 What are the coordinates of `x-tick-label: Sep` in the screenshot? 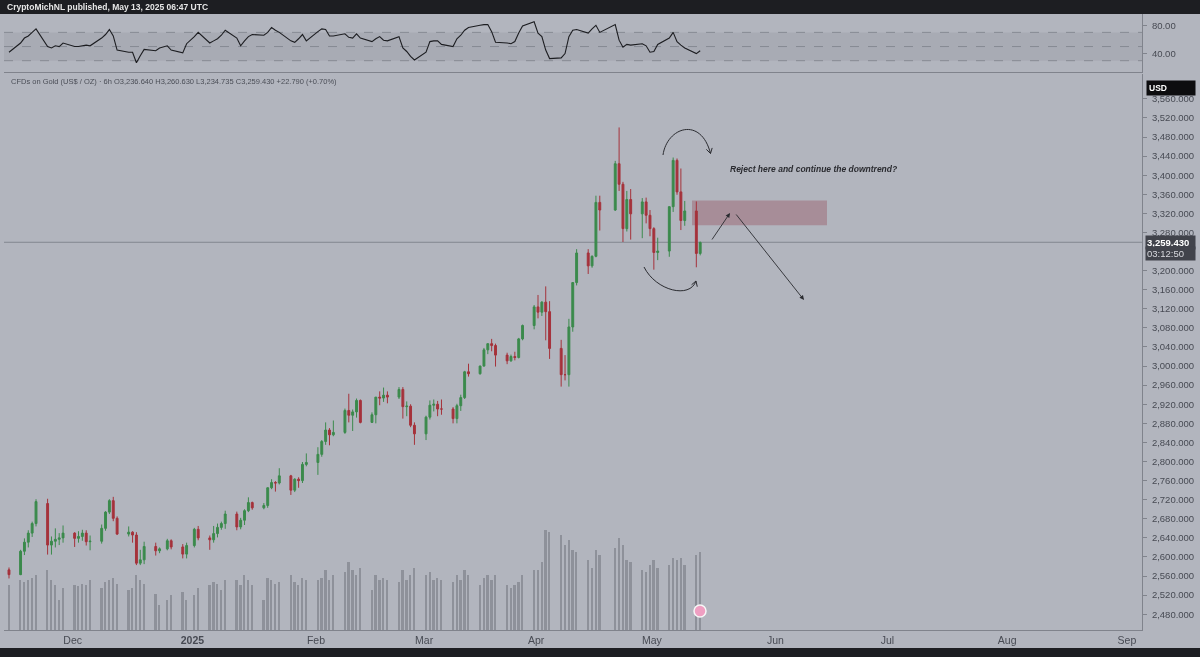 It's located at (1127, 639).